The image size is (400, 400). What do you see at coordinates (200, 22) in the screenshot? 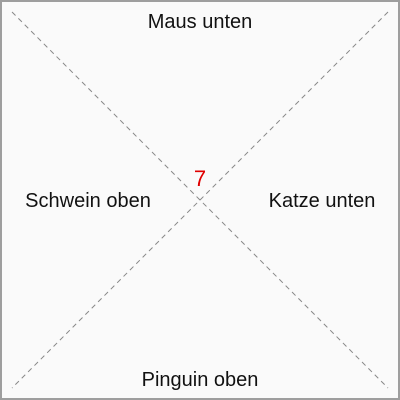
I see `top-label: Maus unten` at bounding box center [200, 22].